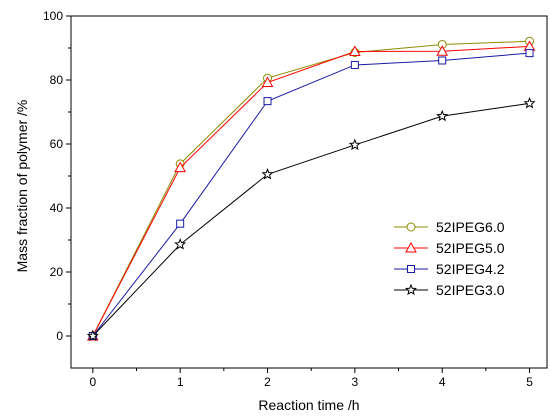 This screenshot has height=418, width=550. What do you see at coordinates (57, 80) in the screenshot?
I see `y-tick-label: 80` at bounding box center [57, 80].